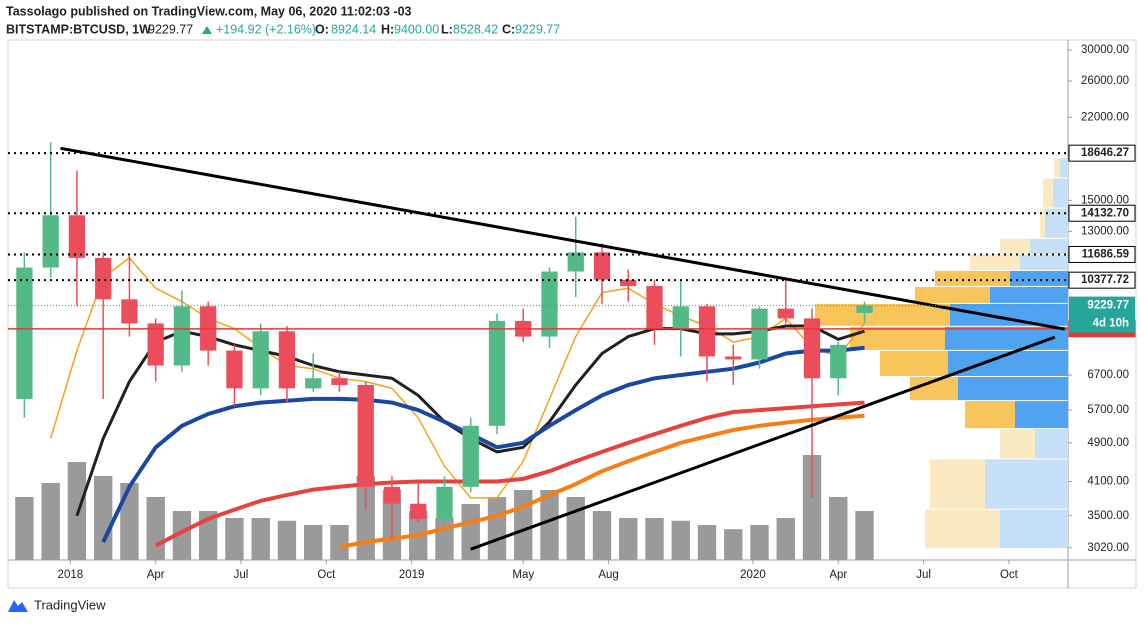 Image resolution: width=1144 pixels, height=624 pixels. What do you see at coordinates (70, 604) in the screenshot?
I see `brand-text: TradingView` at bounding box center [70, 604].